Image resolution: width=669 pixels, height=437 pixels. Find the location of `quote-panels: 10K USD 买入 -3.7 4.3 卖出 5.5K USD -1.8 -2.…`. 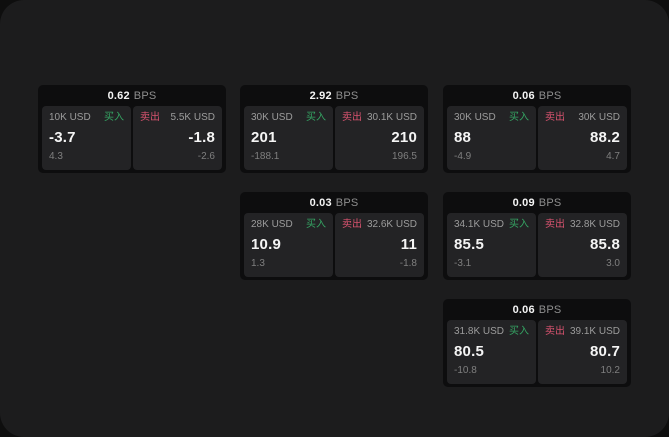

quote-panels: 10K USD 买入 -3.7 4.3 卖出 5.5K USD -1.8 -2.… is located at coordinates (132, 138).